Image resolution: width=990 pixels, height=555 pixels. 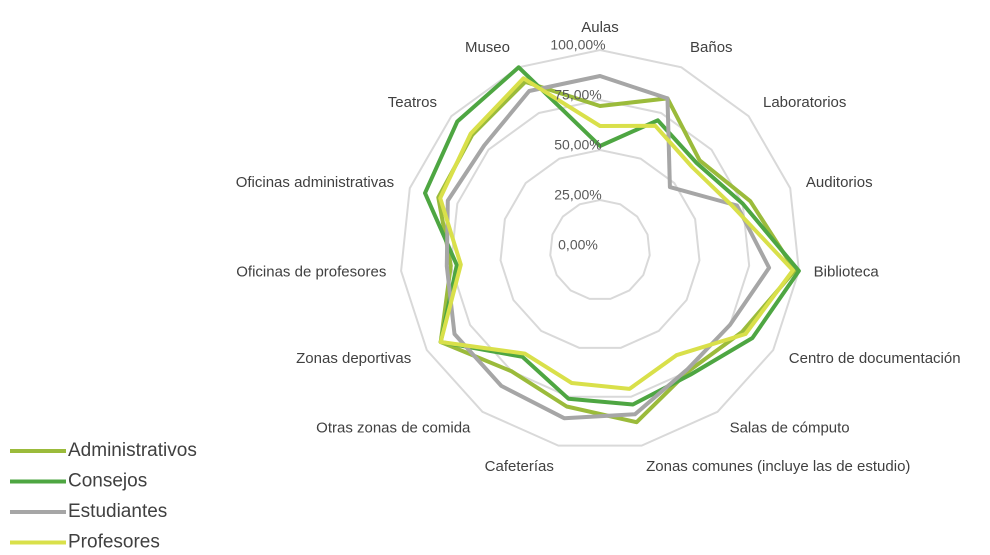 What do you see at coordinates (487, 47) in the screenshot?
I see `category-label: Museo` at bounding box center [487, 47].